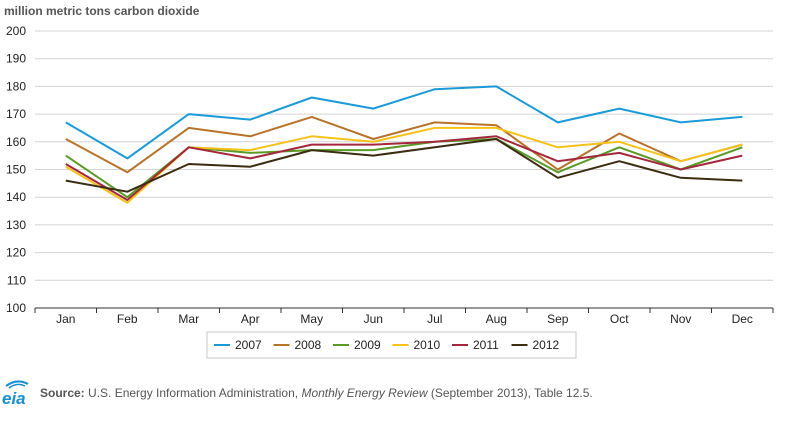 The height and width of the screenshot is (422, 800). Describe the element at coordinates (619, 319) in the screenshot. I see `x-tick-oct: Oct` at that location.